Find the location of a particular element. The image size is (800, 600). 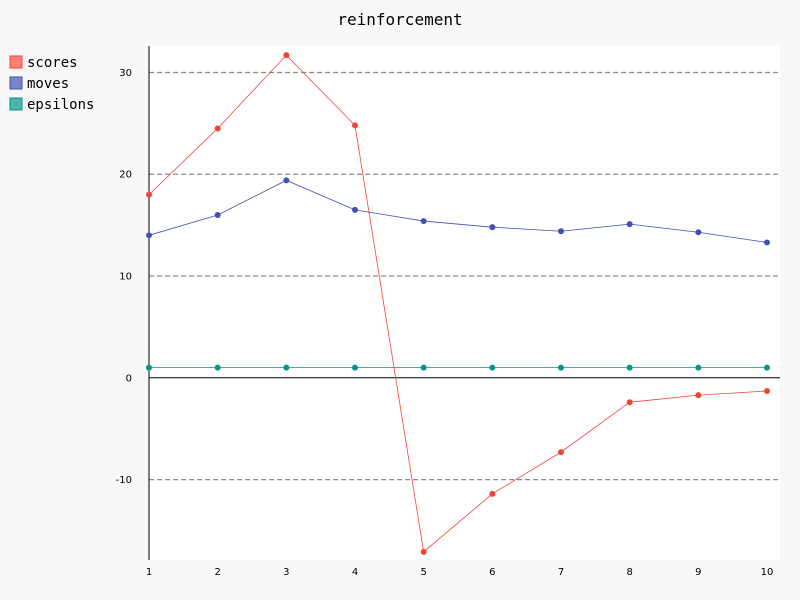

y-tick-label: -10 is located at coordinates (124, 480).